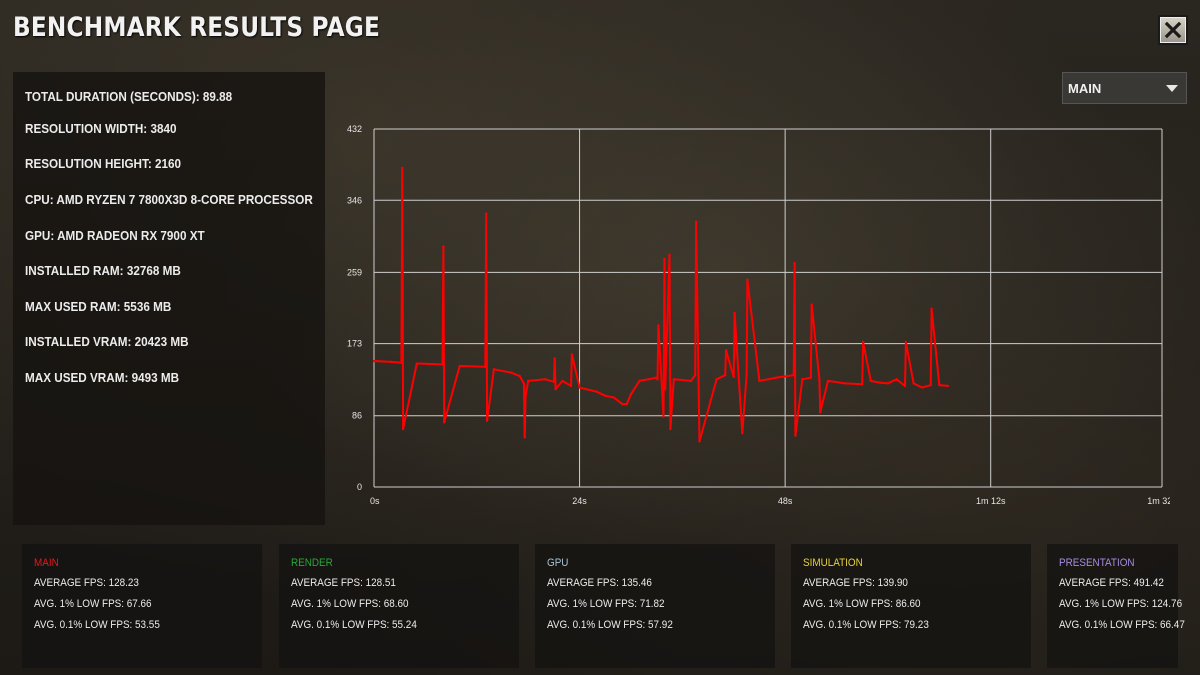  What do you see at coordinates (102, 377) in the screenshot?
I see `max-used-vram: MAX USED VRAM: 9493 MB` at bounding box center [102, 377].